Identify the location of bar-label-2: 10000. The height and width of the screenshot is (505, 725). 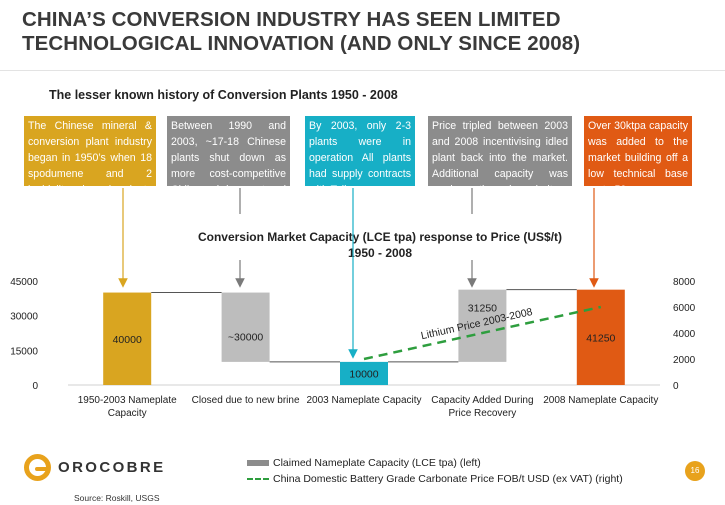
(363, 374).